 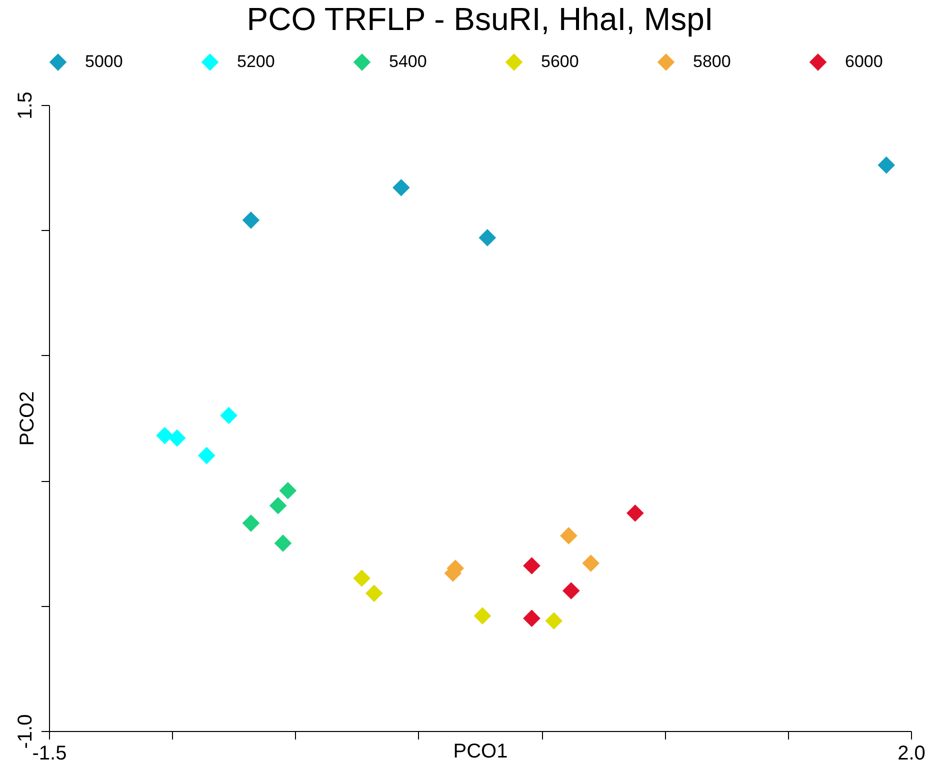 I want to click on chart-title: PCO TRFLP - BsuRI, HhaI, MspI, so click(x=480, y=19).